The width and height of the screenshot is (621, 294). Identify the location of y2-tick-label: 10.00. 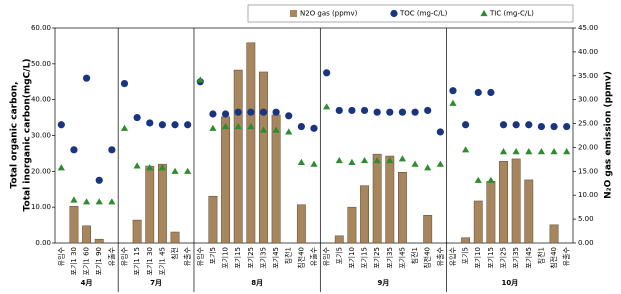
(588, 195).